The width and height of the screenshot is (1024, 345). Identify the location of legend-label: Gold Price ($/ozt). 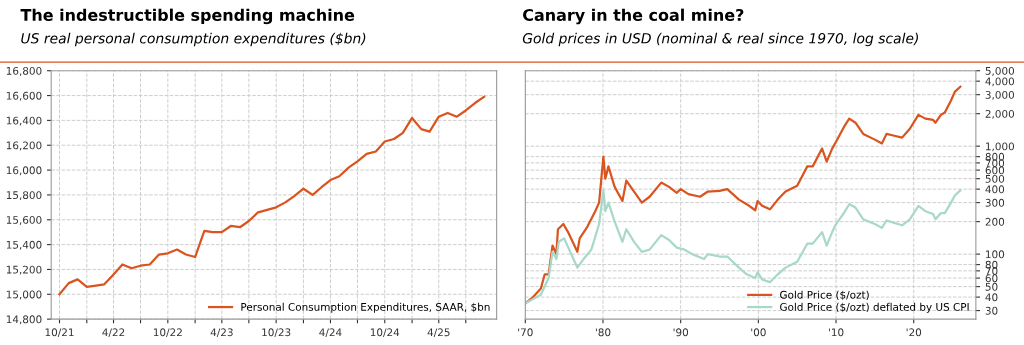
(824, 295).